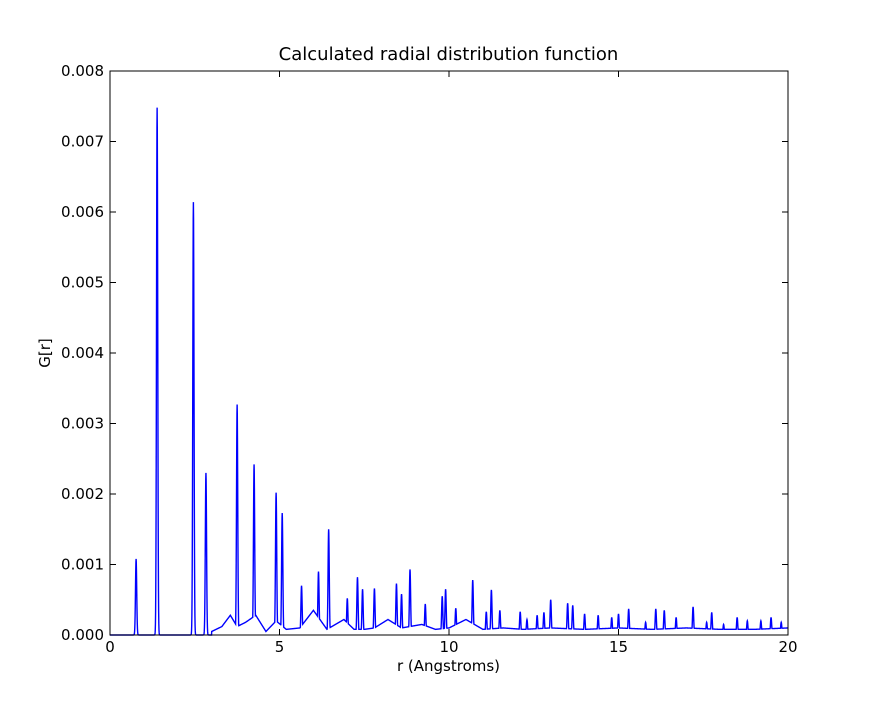  What do you see at coordinates (82, 424) in the screenshot?
I see `y-tick-label: 0.003` at bounding box center [82, 424].